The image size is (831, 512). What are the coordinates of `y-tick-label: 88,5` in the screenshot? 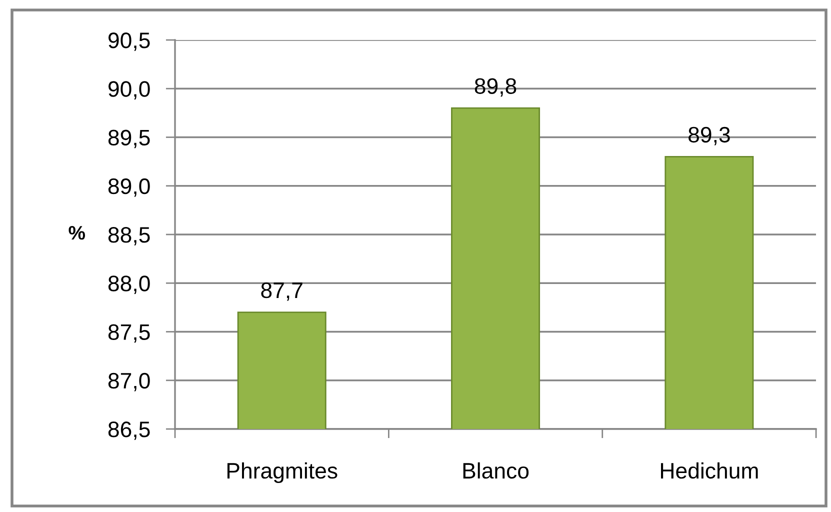 It's located at (129, 236).